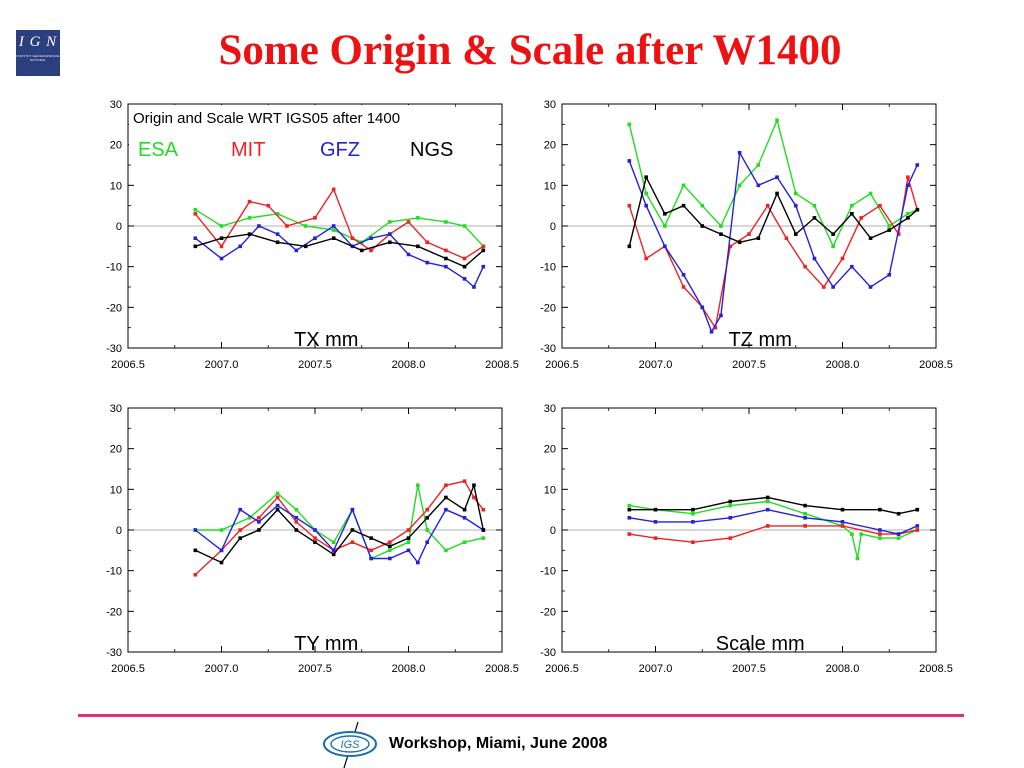  I want to click on panel-label: Scale mm, so click(760, 644).